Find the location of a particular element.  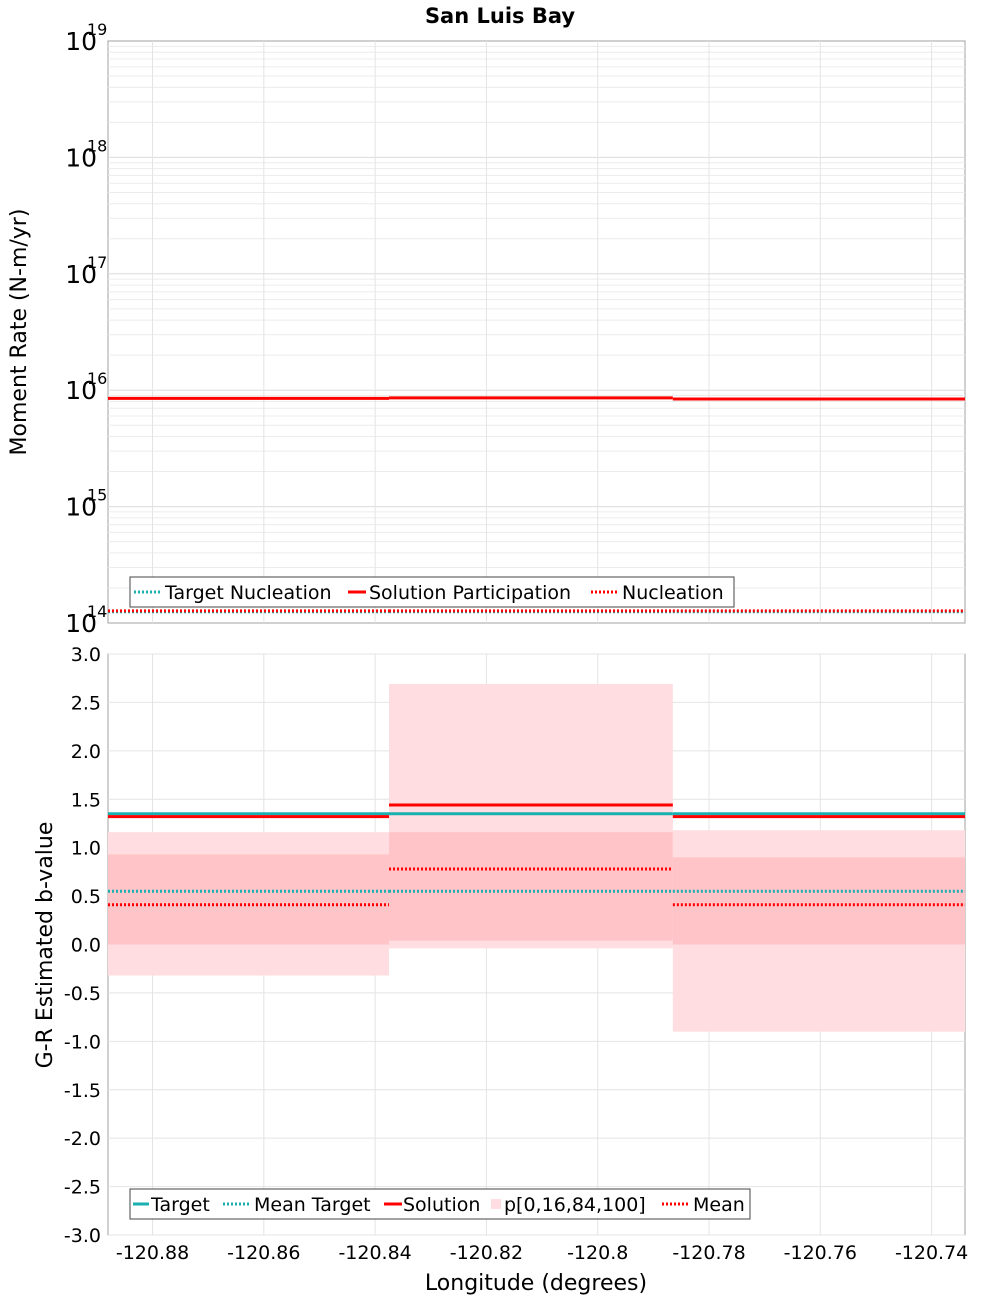

x-tick-label: -120.78 is located at coordinates (708, 1253).